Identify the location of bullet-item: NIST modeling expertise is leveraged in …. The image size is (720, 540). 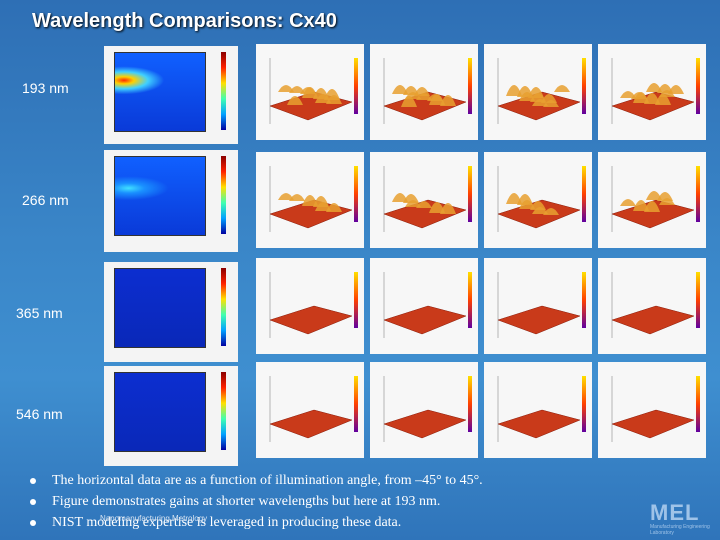
(256, 522).